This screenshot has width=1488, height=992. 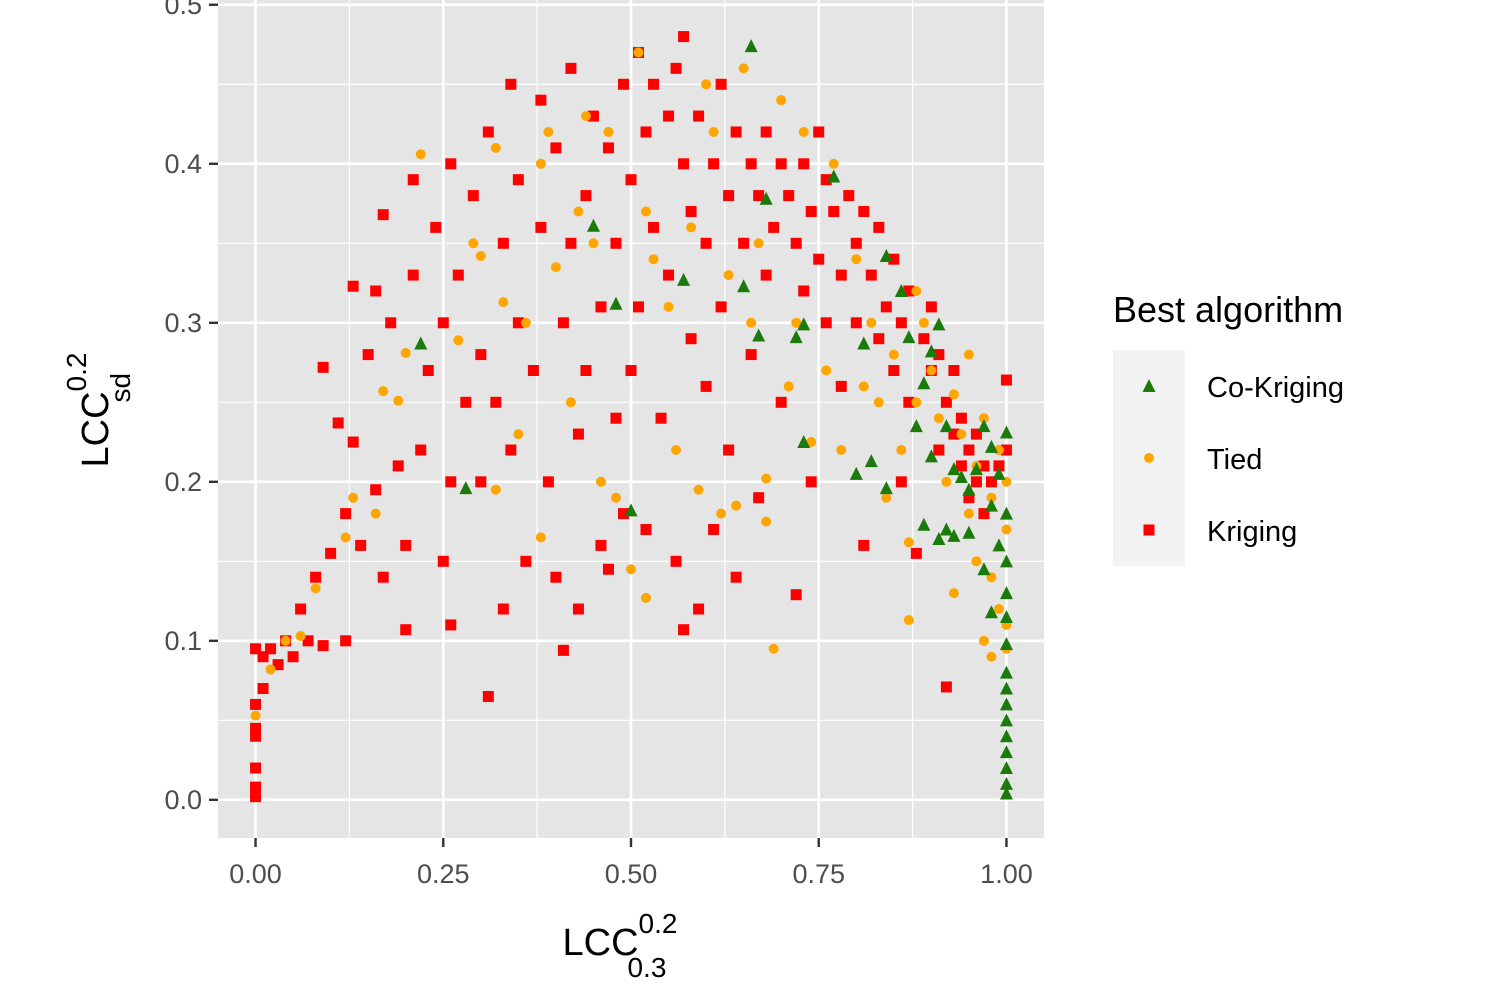 I want to click on legend-items: Co-Kriging Tied Kriging, so click(x=1243, y=460).